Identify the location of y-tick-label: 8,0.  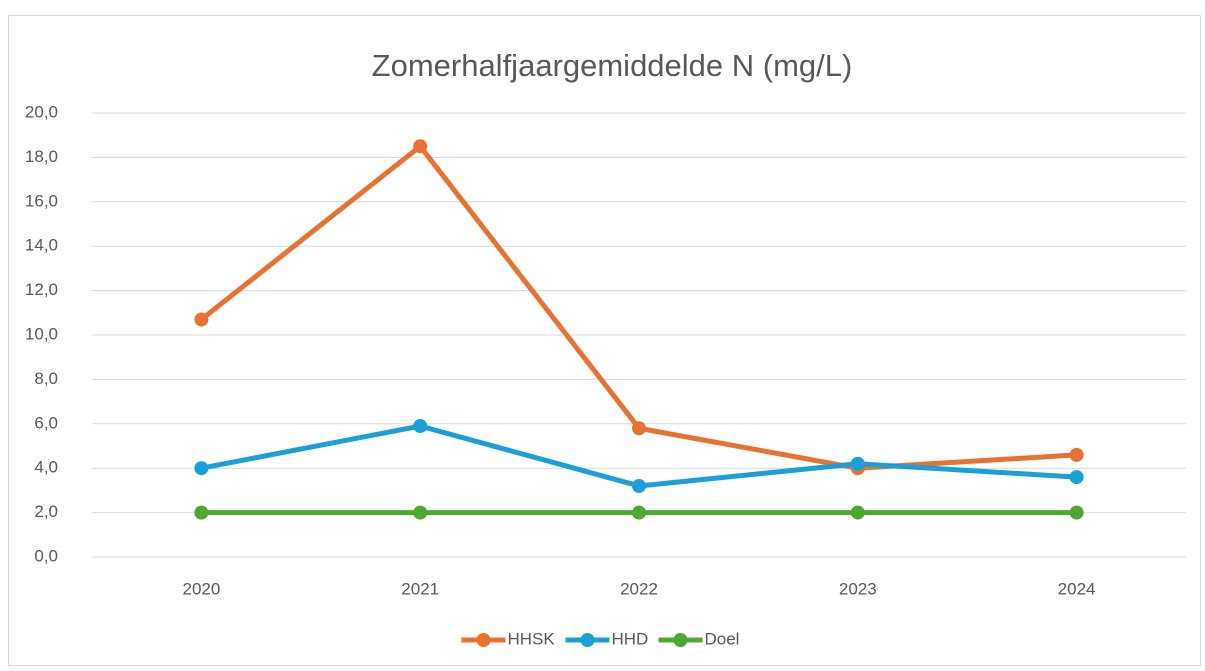
(46, 378).